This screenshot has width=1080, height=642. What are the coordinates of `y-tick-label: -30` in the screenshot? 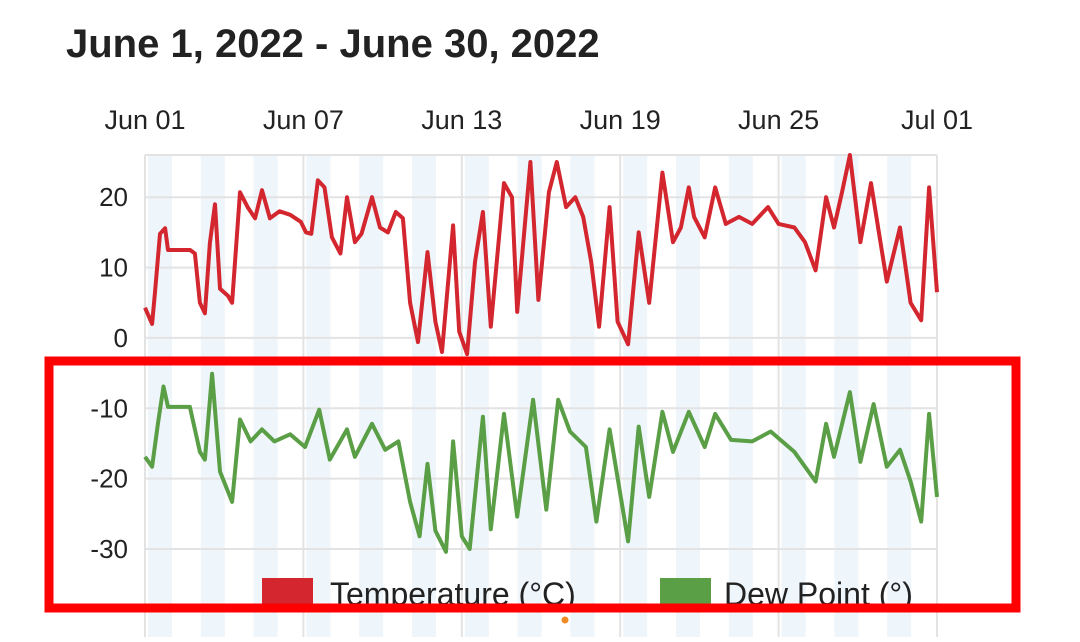 It's located at (109, 549).